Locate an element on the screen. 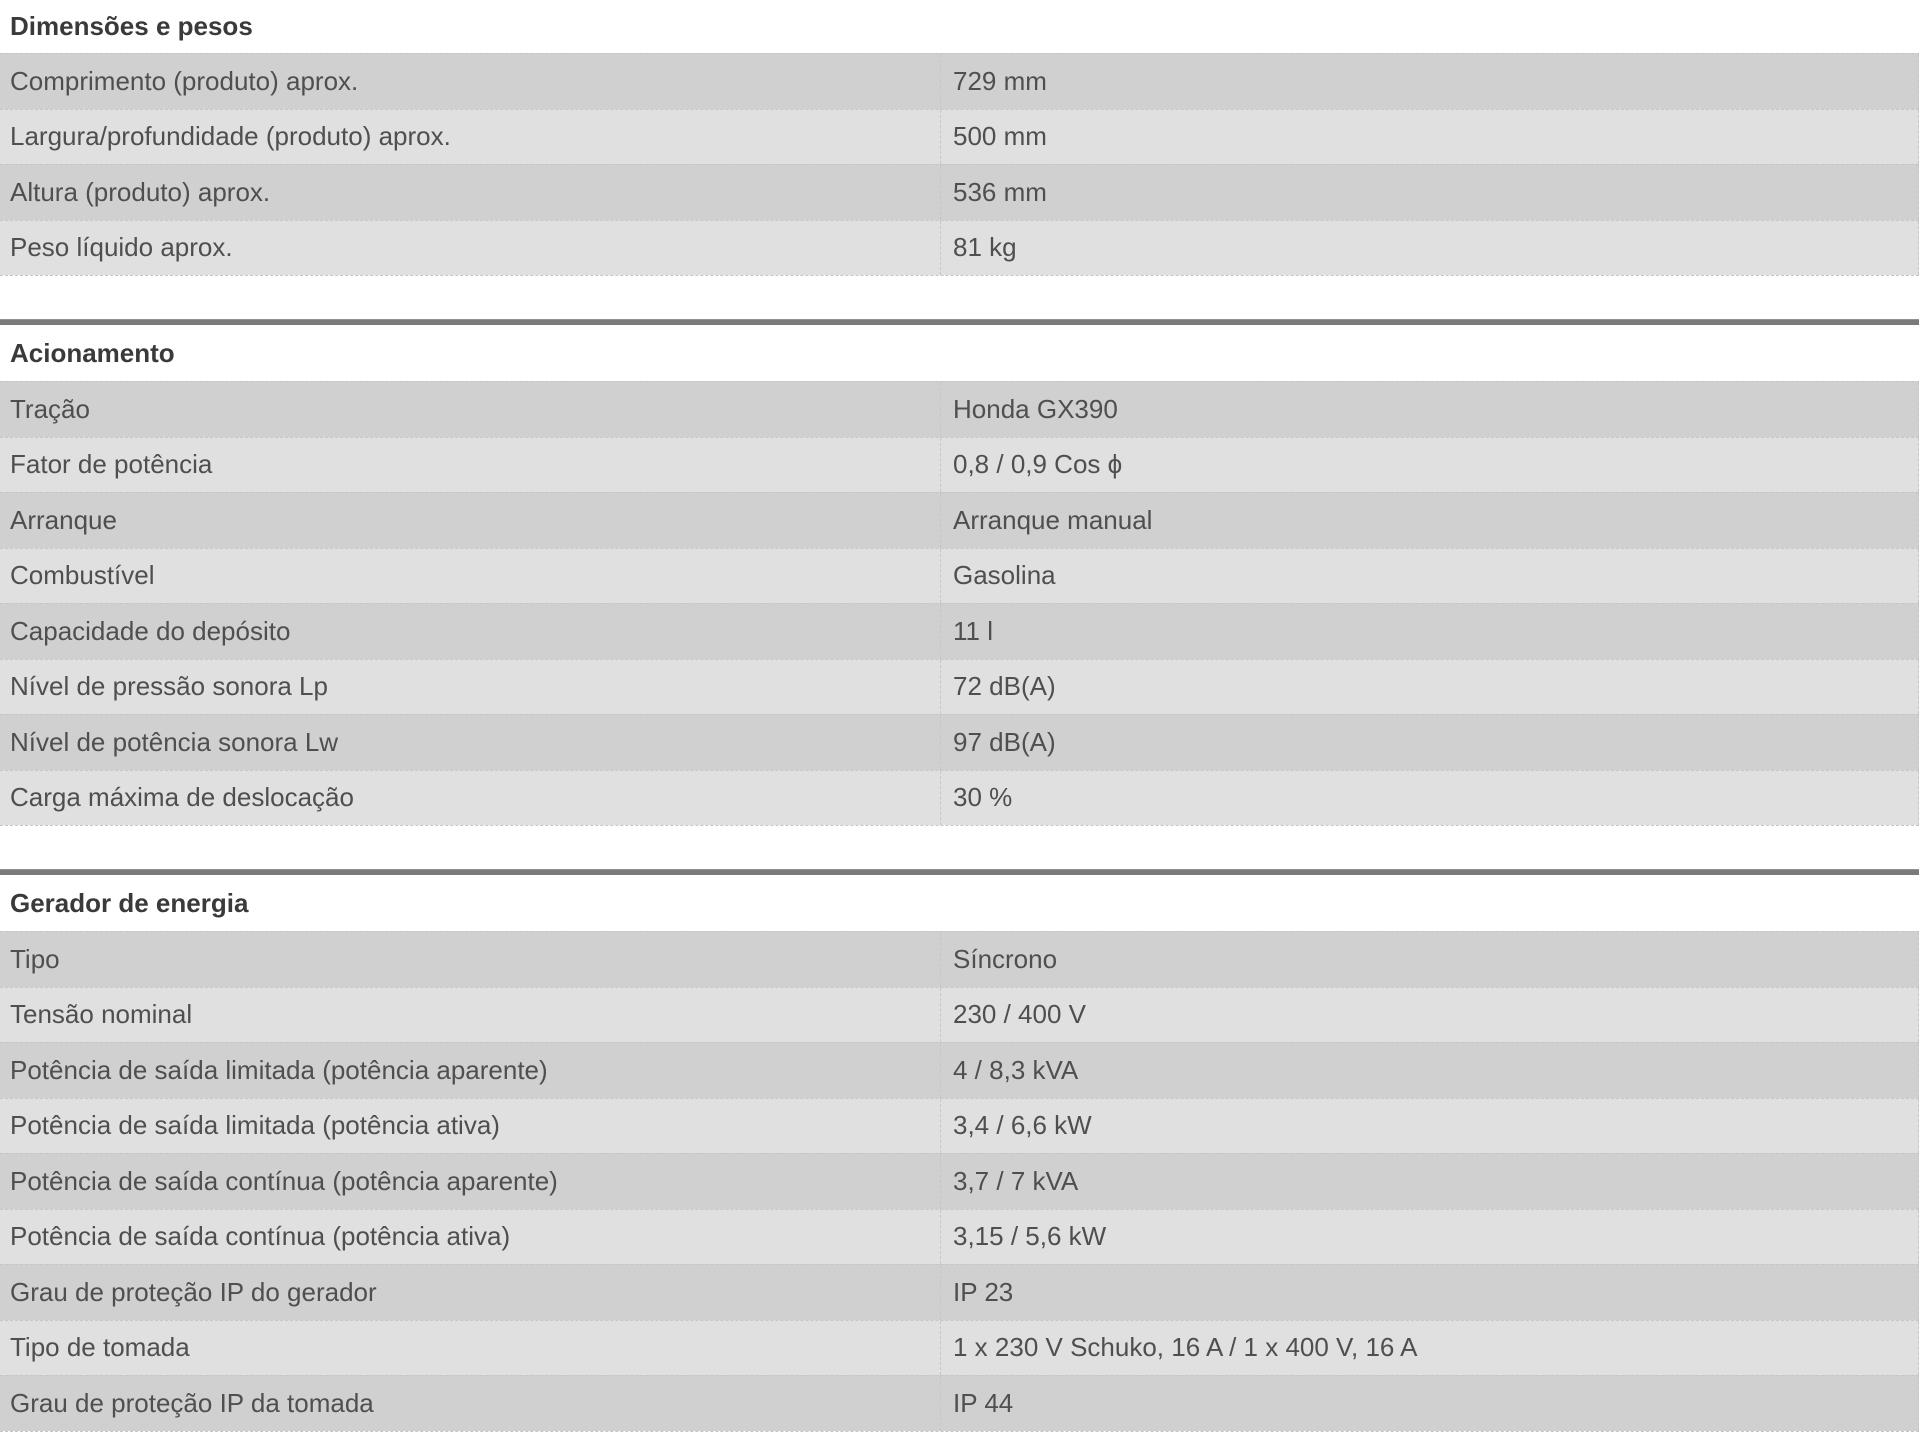 This screenshot has width=1920, height=1432. spec-value: Gasolina is located at coordinates (1430, 575).